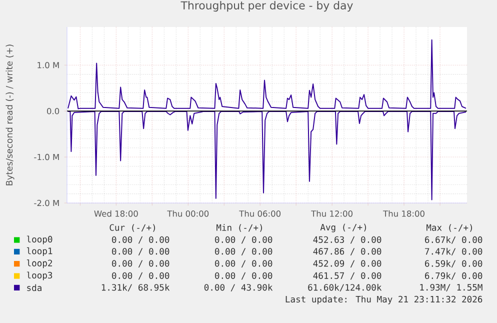 This screenshot has width=497, height=323. Describe the element at coordinates (46, 157) in the screenshot. I see `y-tick-label: -1.0 M` at that location.